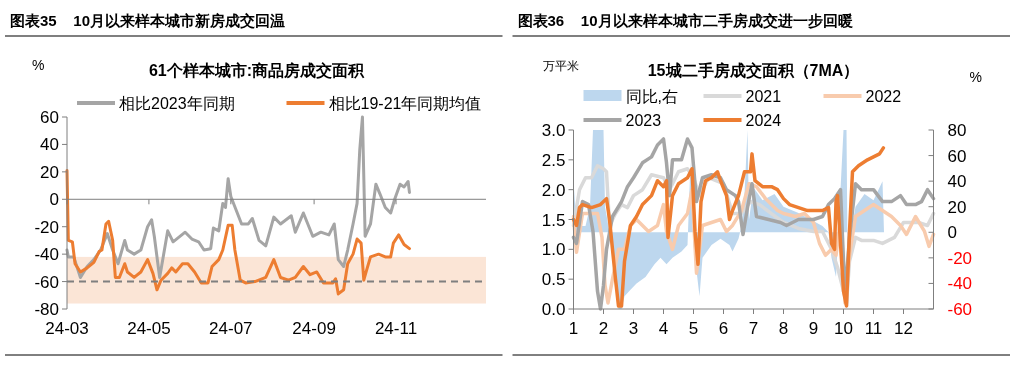  Describe the element at coordinates (753, 70) in the screenshot. I see `chart-title: 15城二手房成交面积（7MA）` at that location.